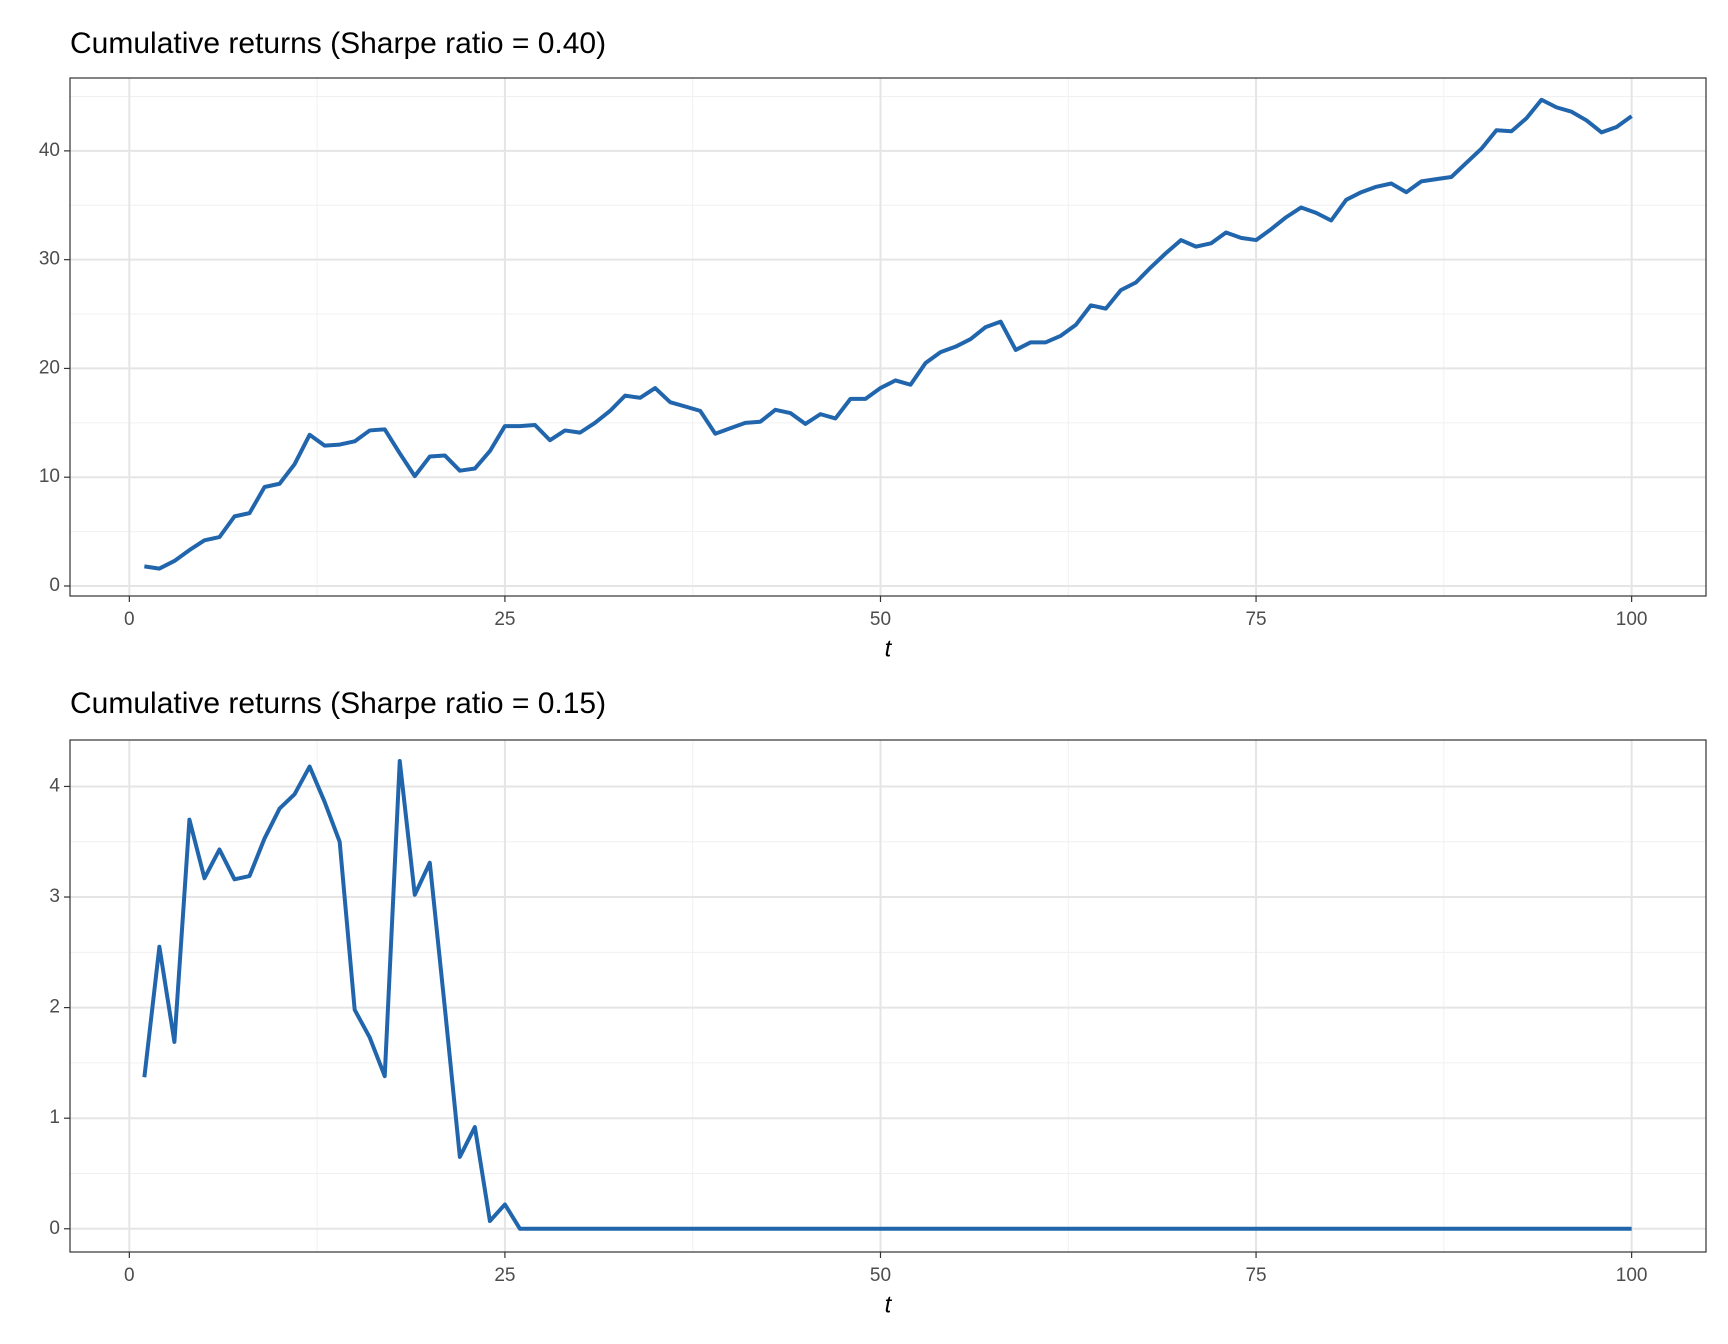  Describe the element at coordinates (49, 367) in the screenshot. I see `y-tick-label: 20` at that location.